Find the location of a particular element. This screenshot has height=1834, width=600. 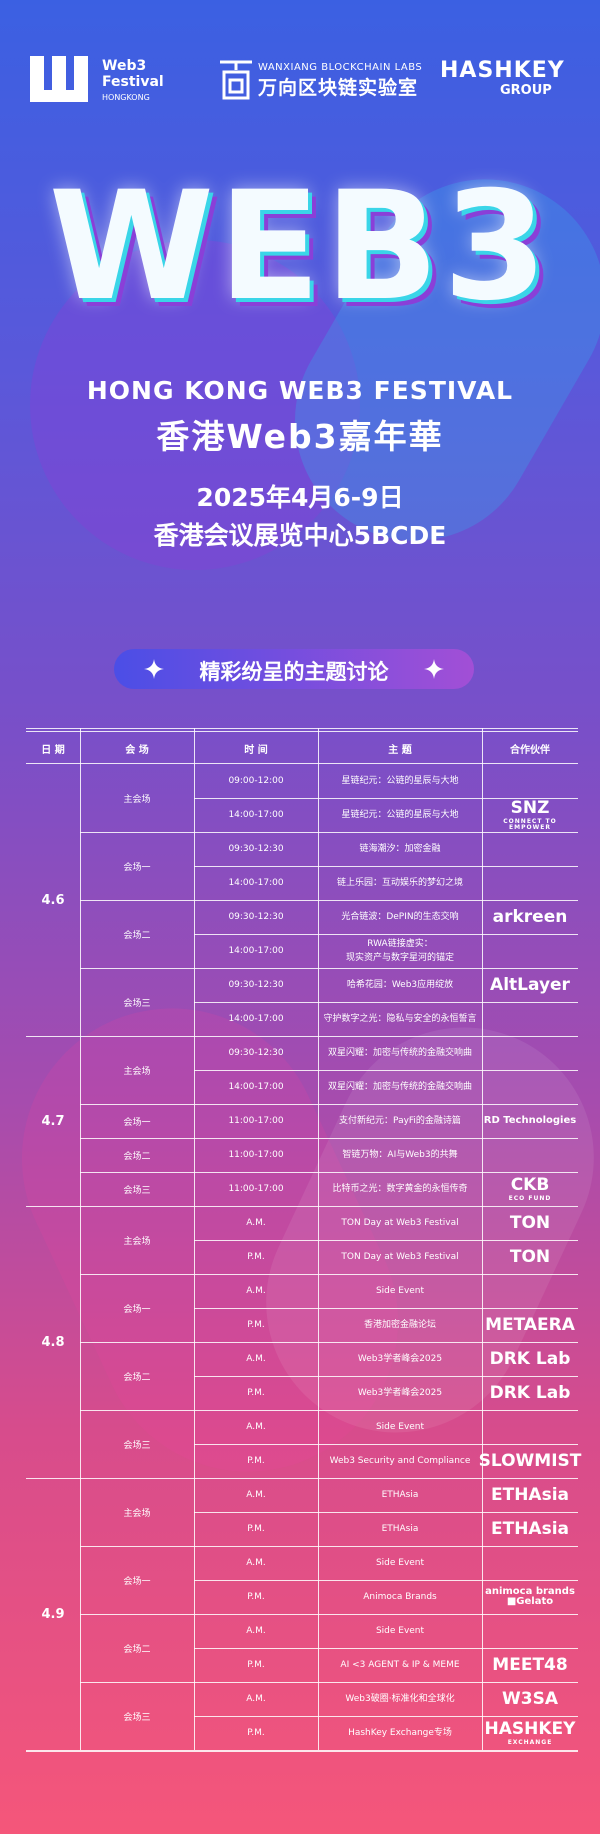

partner-tagline: EXCHANGE is located at coordinates (530, 1742).